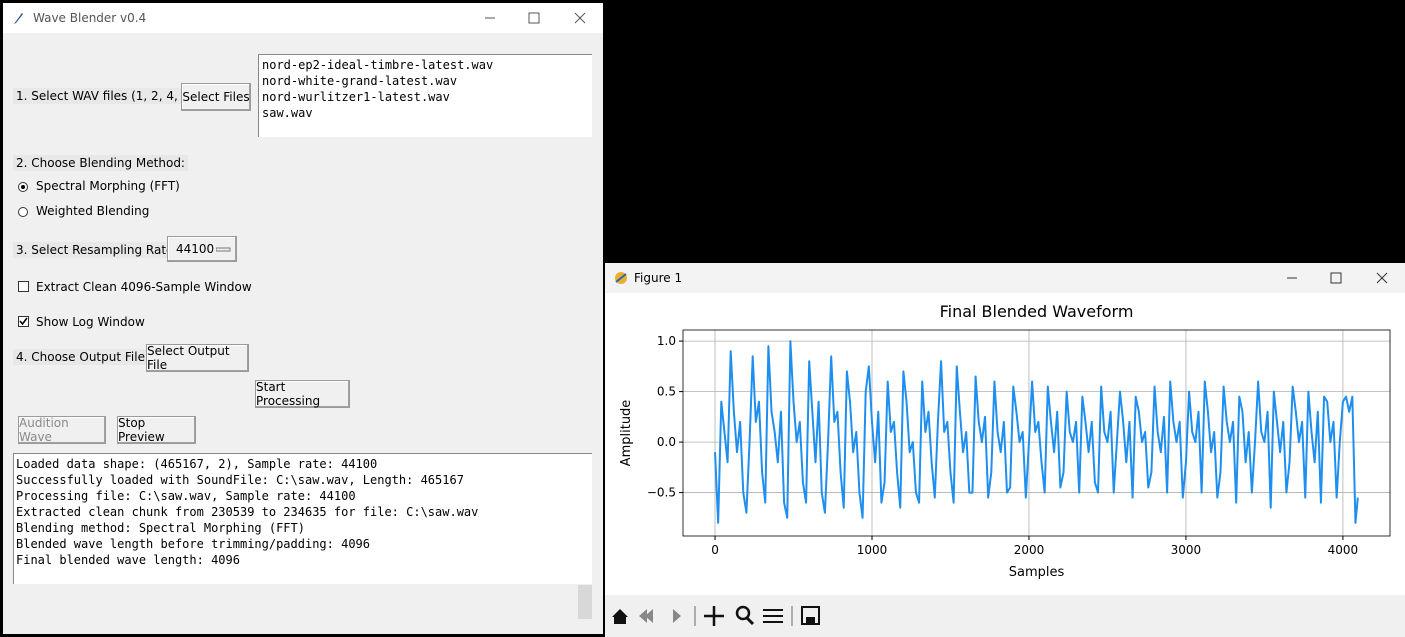 Image resolution: width=1405 pixels, height=637 pixels. I want to click on step4-label: 4. Choose Output File:, so click(83, 357).